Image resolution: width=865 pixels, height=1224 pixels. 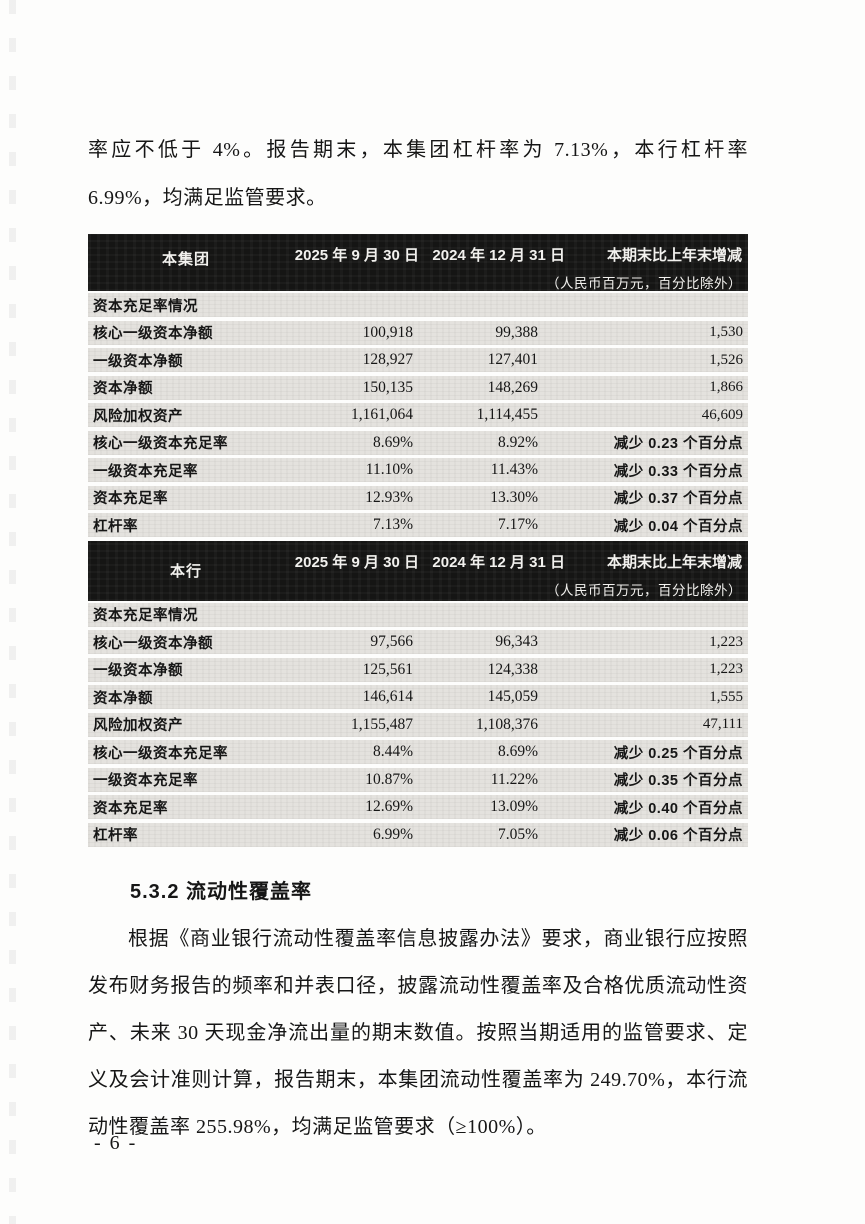 I want to click on row-value-change: 减少 0.25 个百分点, so click(x=678, y=753).